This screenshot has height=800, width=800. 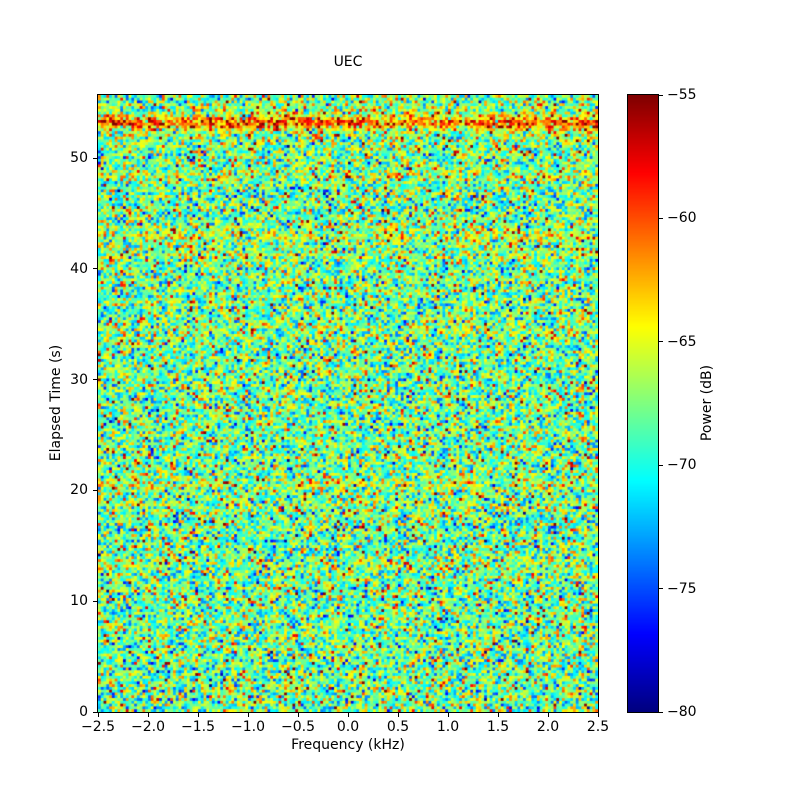 What do you see at coordinates (56, 403) in the screenshot?
I see `y-axis-label: Elapsed Time (s)` at bounding box center [56, 403].